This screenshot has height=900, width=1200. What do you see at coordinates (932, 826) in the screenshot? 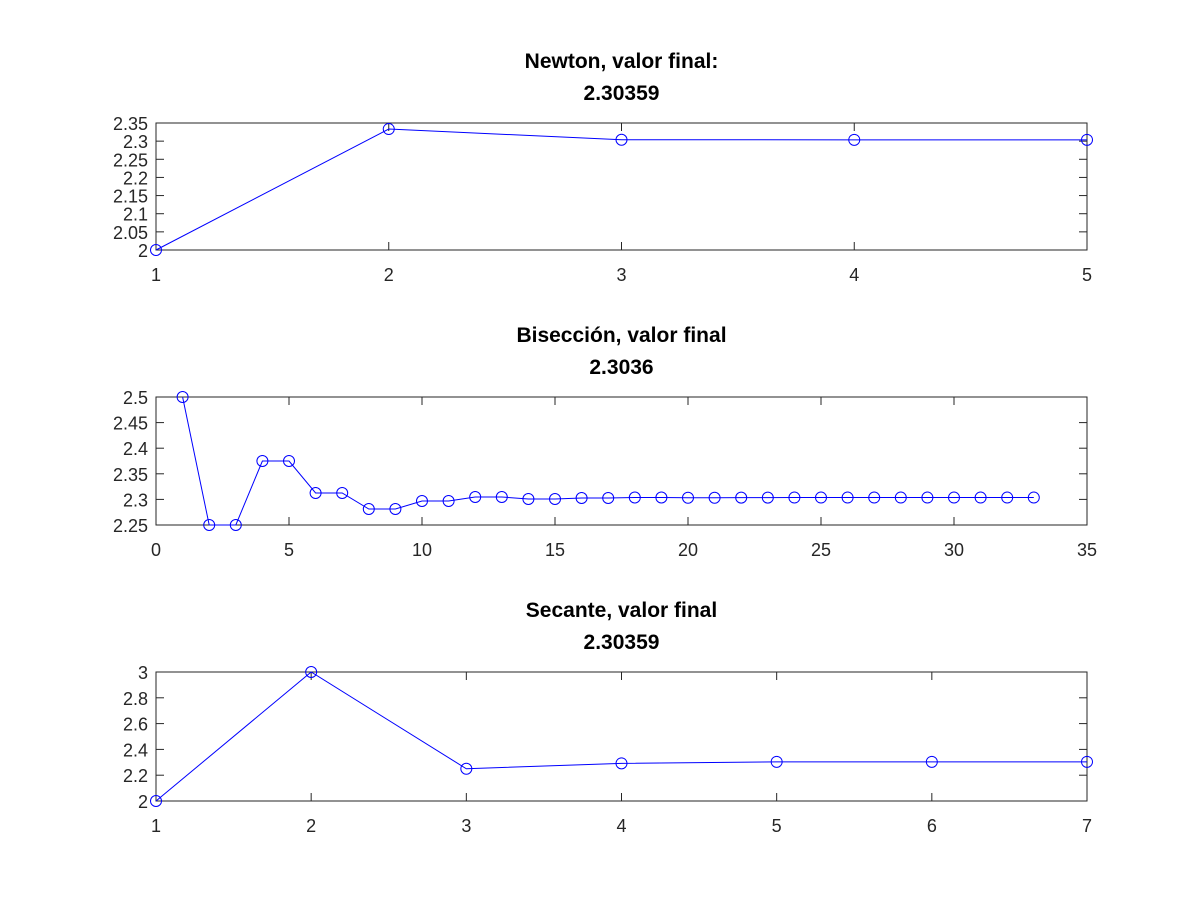
I see `x-tick-label: 6` at bounding box center [932, 826].